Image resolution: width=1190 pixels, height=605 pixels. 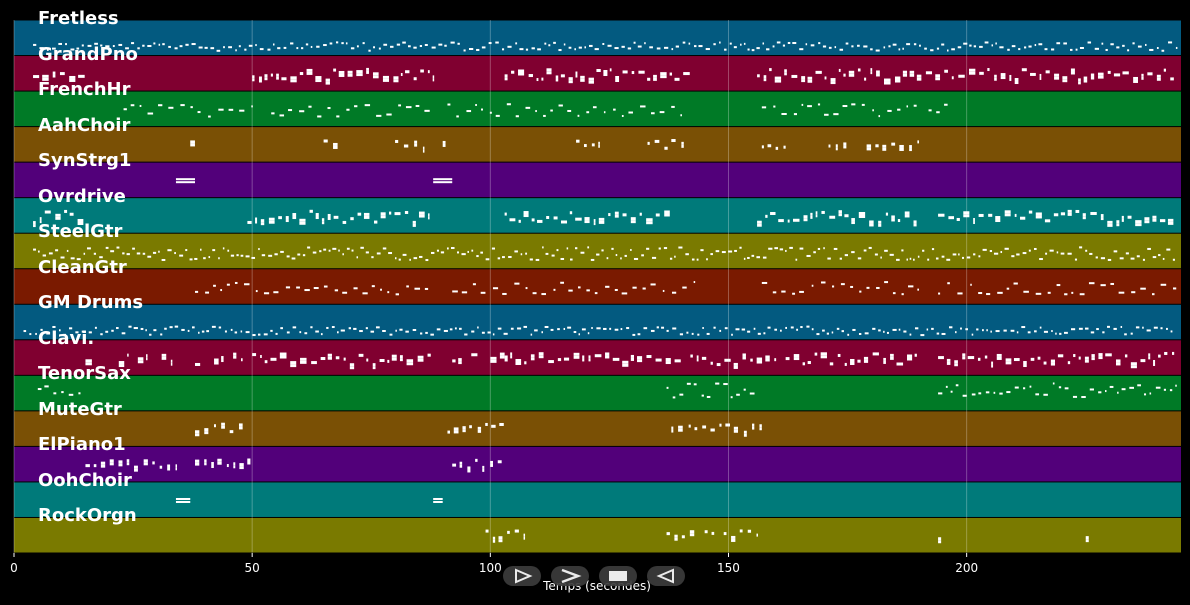 What do you see at coordinates (522, 576) in the screenshot?
I see `play-button` at bounding box center [522, 576].